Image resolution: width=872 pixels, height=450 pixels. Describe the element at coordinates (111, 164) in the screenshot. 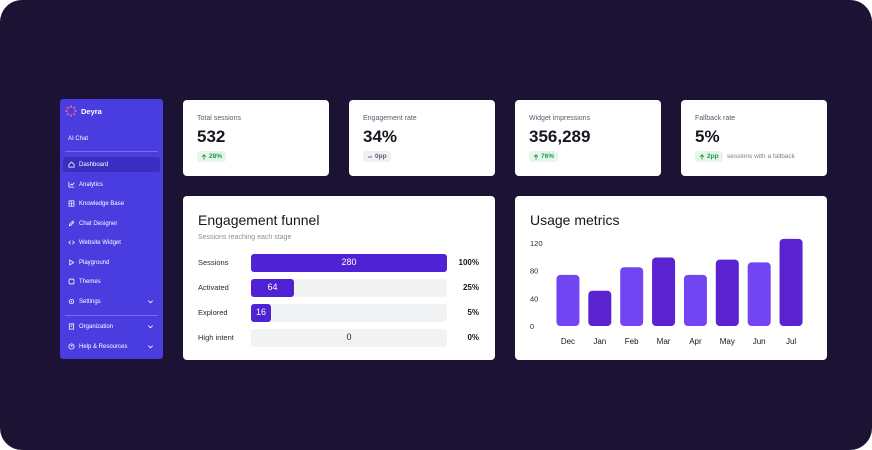

I see `sidebar-item-dashboard: Dashboard` at that location.